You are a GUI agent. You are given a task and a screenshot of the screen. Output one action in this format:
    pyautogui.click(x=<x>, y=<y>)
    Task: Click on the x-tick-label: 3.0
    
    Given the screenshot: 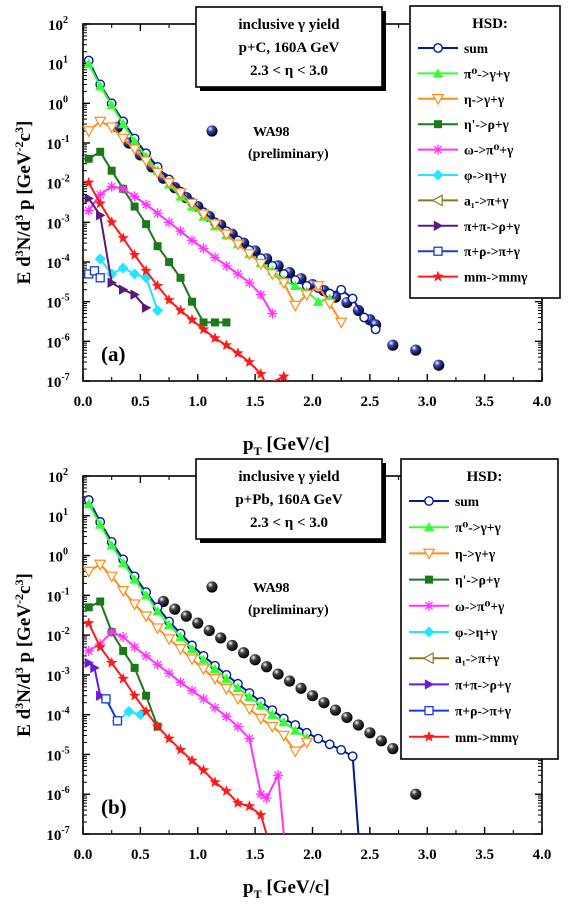 What is the action you would take?
    pyautogui.click(x=427, y=402)
    